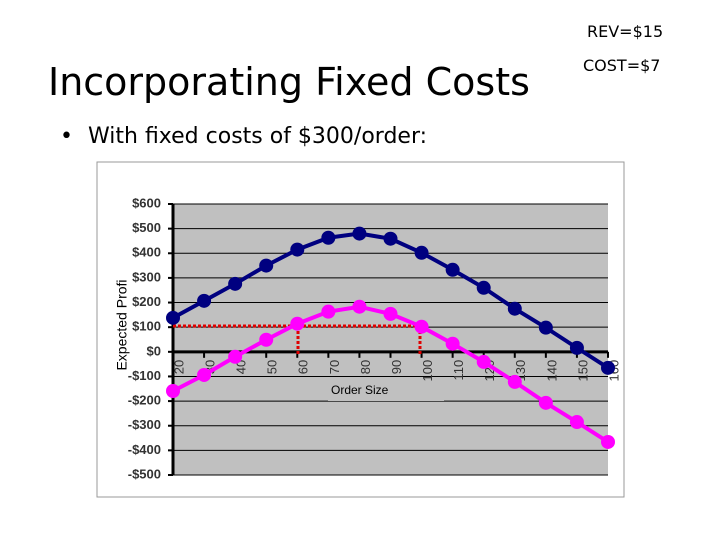 Image resolution: width=720 pixels, height=540 pixels. Describe the element at coordinates (489, 371) in the screenshot. I see `x-tick-label: 120` at that location.